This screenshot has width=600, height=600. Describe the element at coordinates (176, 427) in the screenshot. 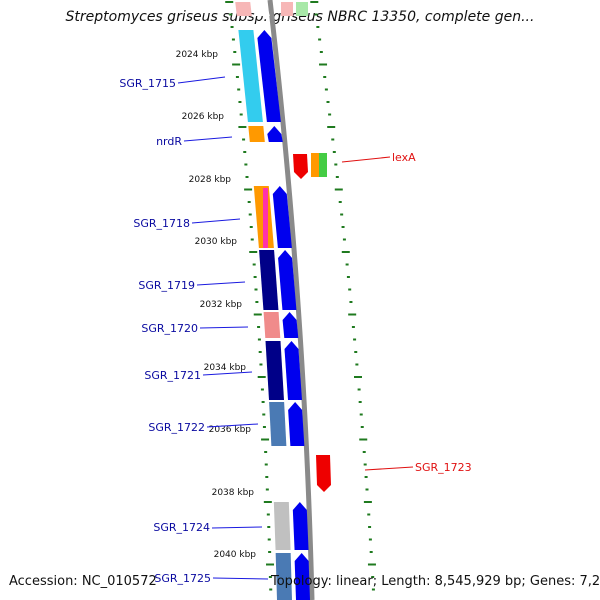

I see `gene-label-sgr-1722: SGR_1722` at that location.